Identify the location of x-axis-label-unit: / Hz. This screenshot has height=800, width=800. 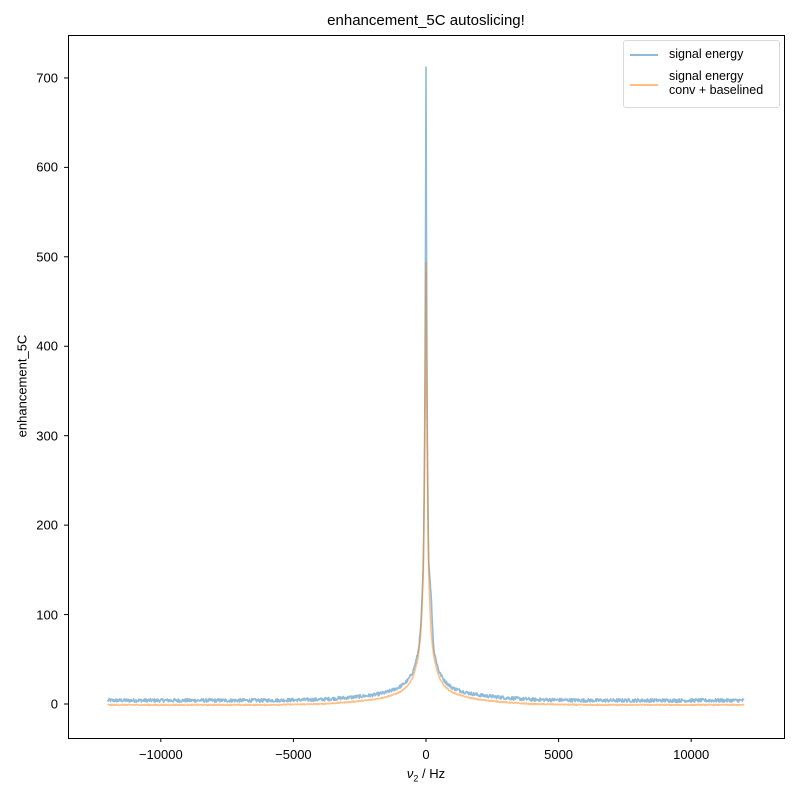
(432, 773).